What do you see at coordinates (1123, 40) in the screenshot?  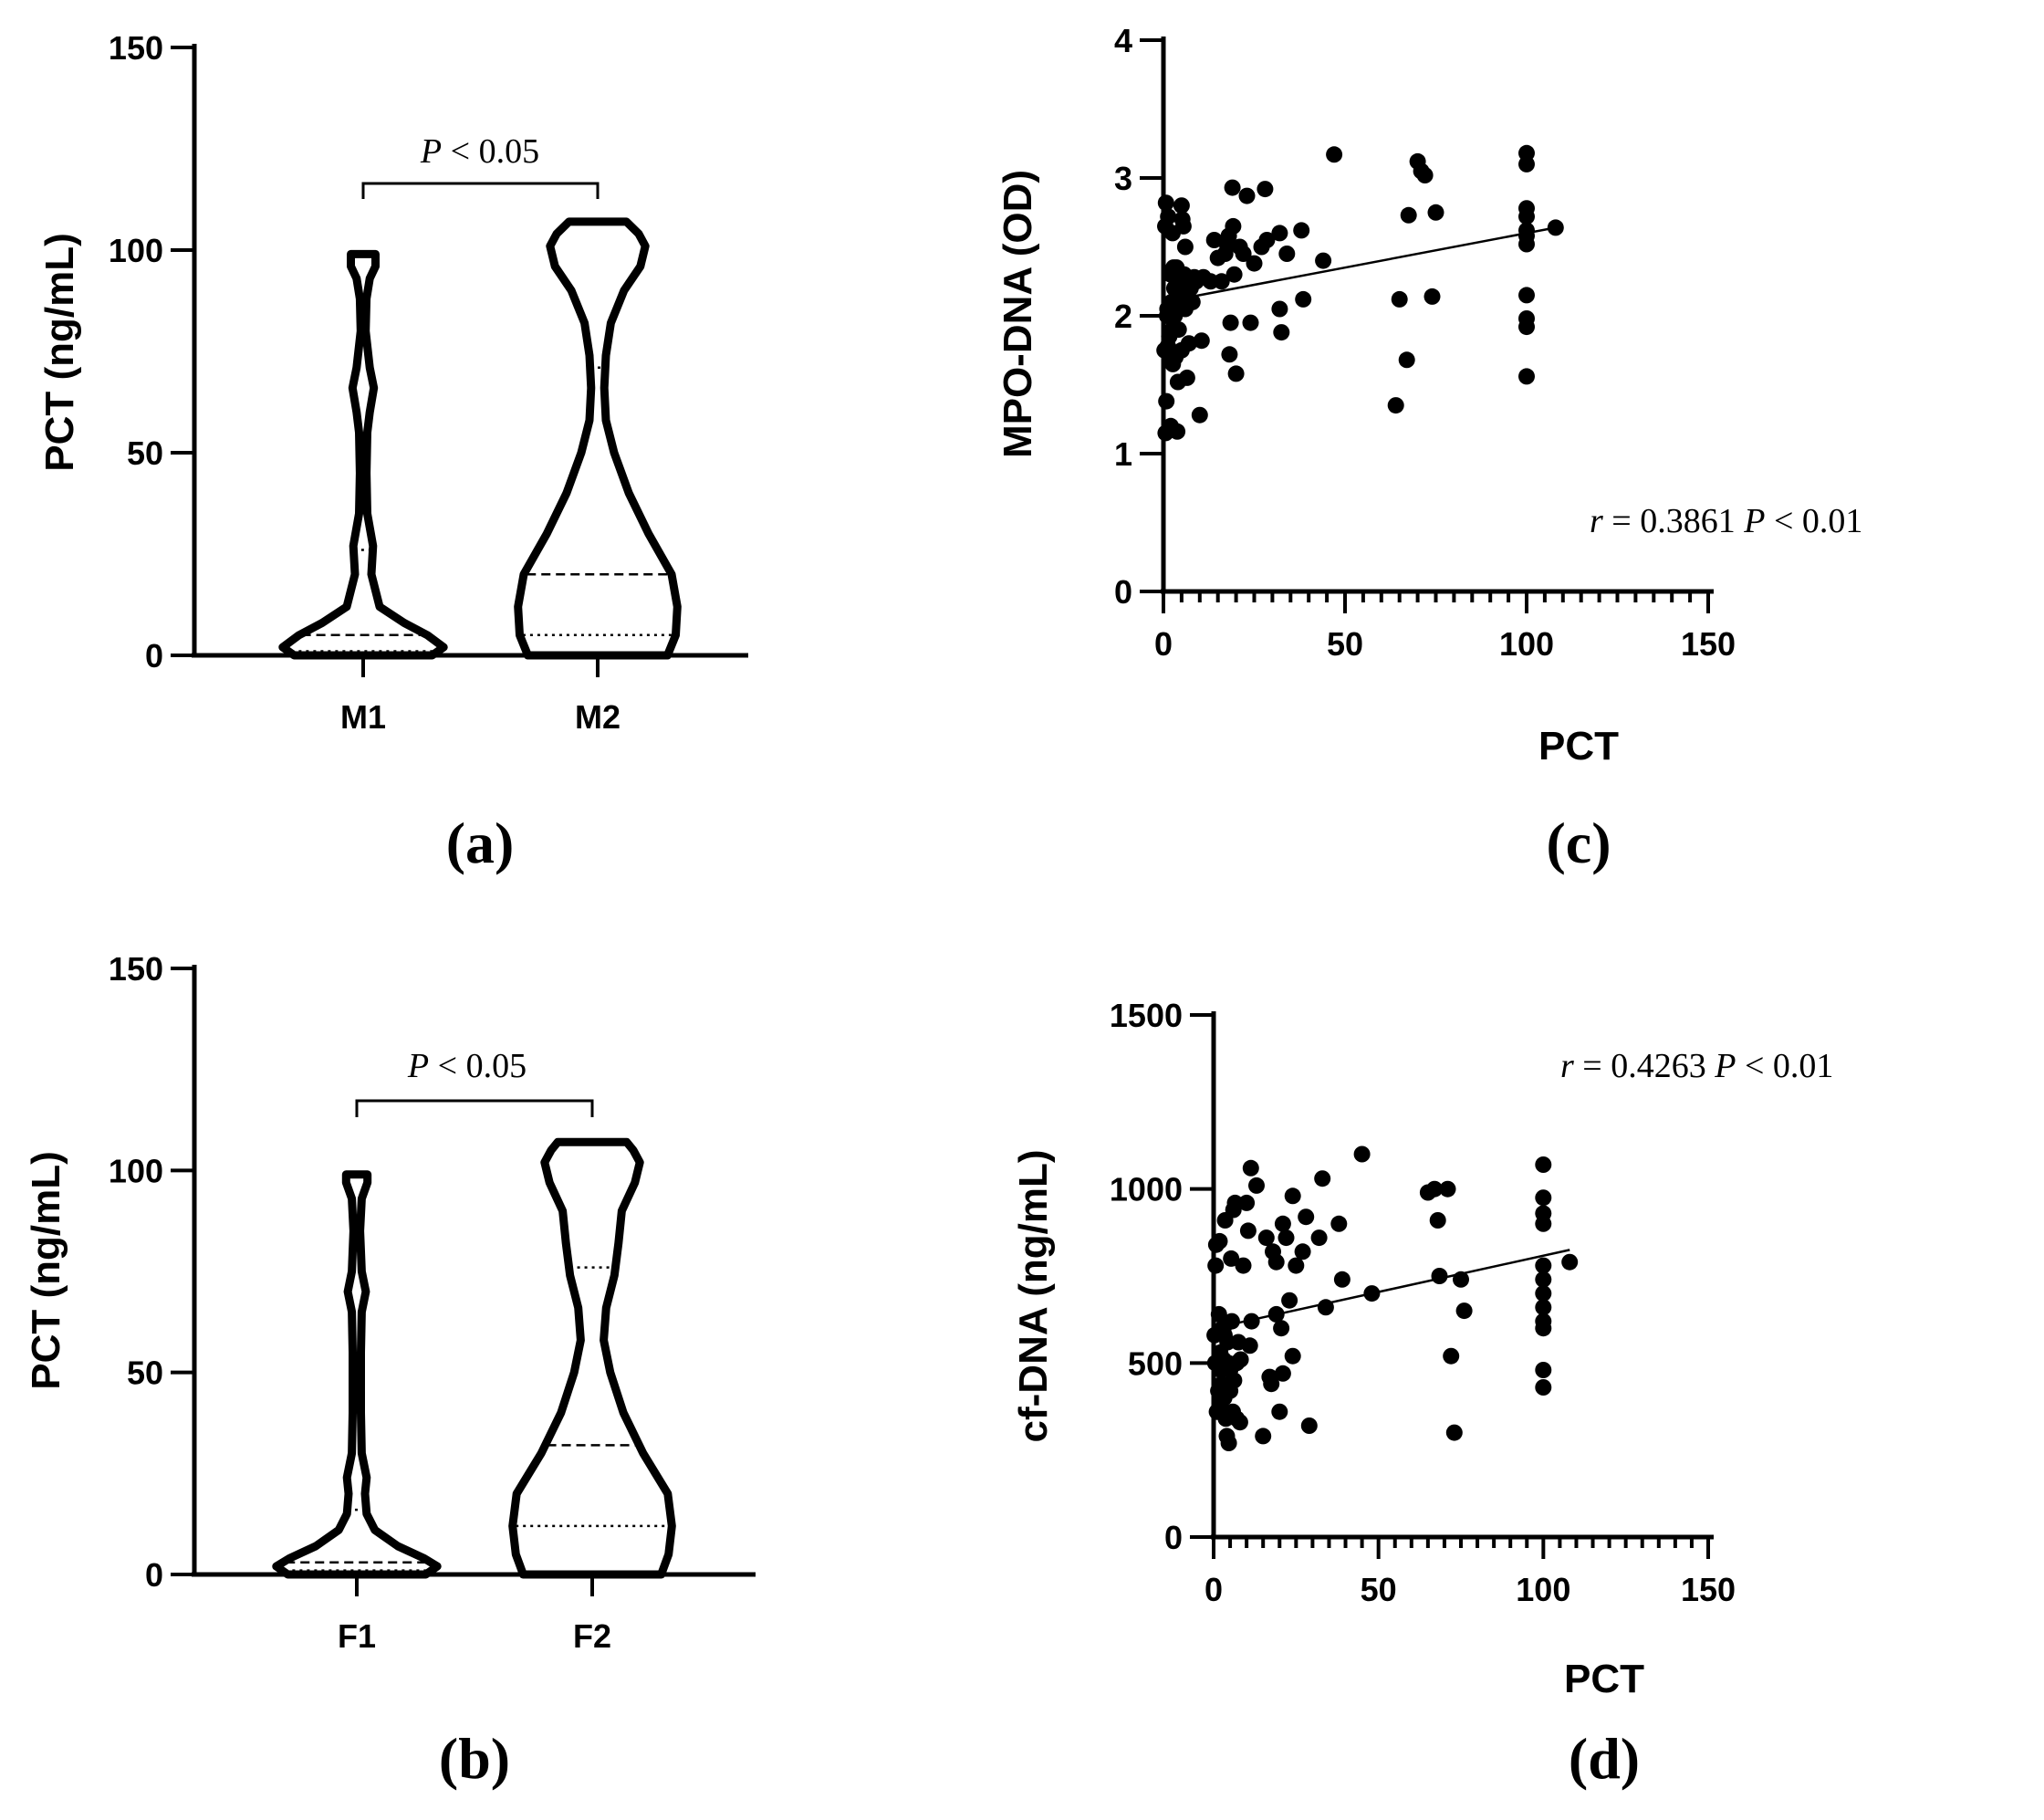 I see `y-tick-label: 4` at bounding box center [1123, 40].